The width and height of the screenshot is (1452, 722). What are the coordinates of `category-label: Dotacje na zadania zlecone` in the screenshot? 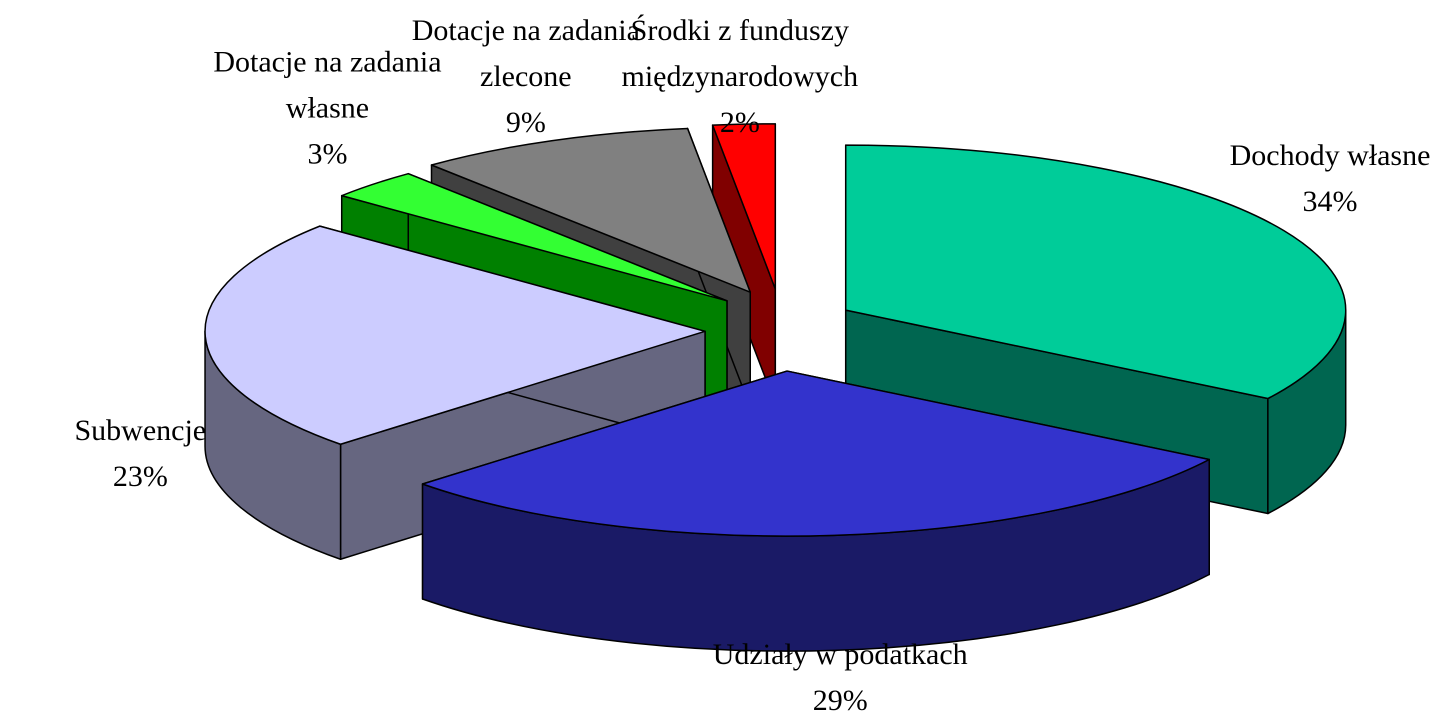 It's located at (526, 53).